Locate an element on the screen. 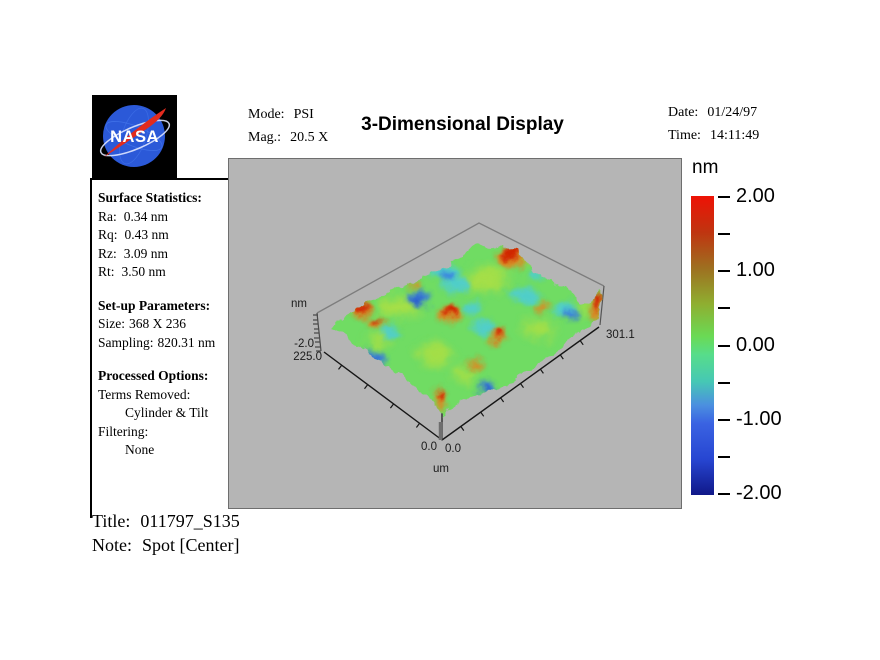  page-title: 3-Dimensional Display is located at coordinates (462, 124).